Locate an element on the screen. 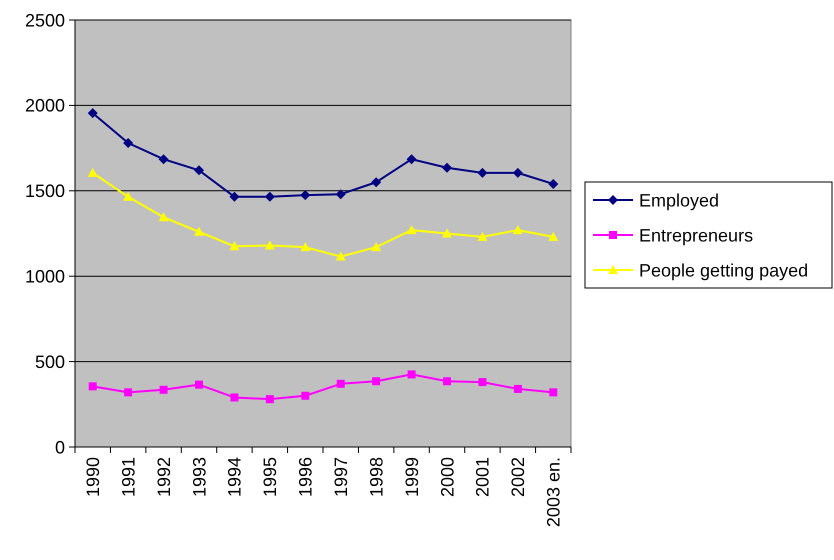  x-tick-label: 2003 en. is located at coordinates (554, 492).